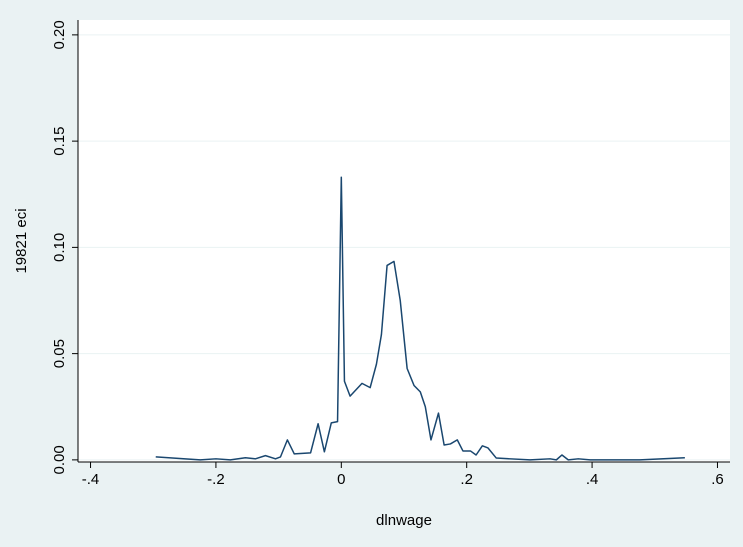  What do you see at coordinates (59, 34) in the screenshot?
I see `y-tick-label: 0.20` at bounding box center [59, 34].